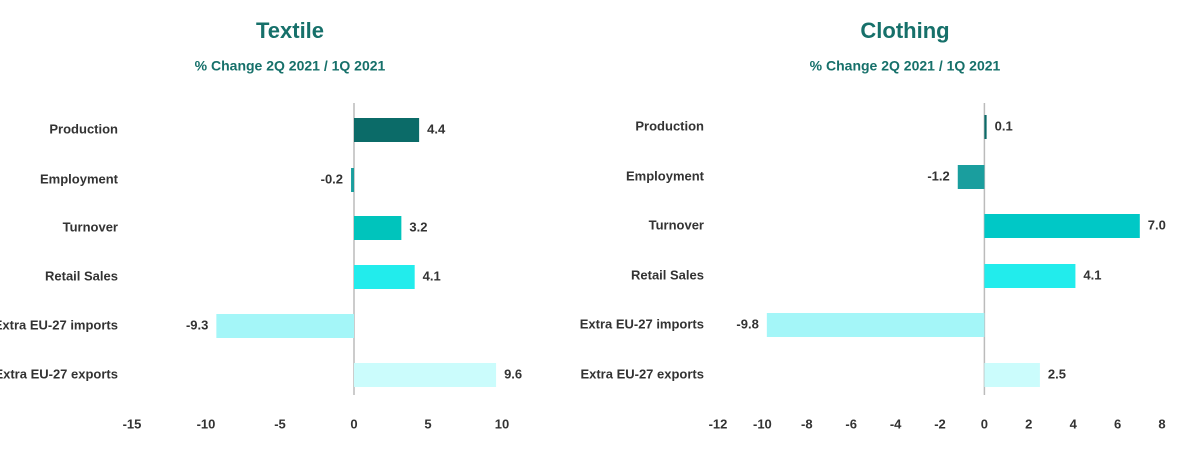 The height and width of the screenshot is (474, 1200). Describe the element at coordinates (851, 423) in the screenshot. I see `x-tick-label: -6` at that location.